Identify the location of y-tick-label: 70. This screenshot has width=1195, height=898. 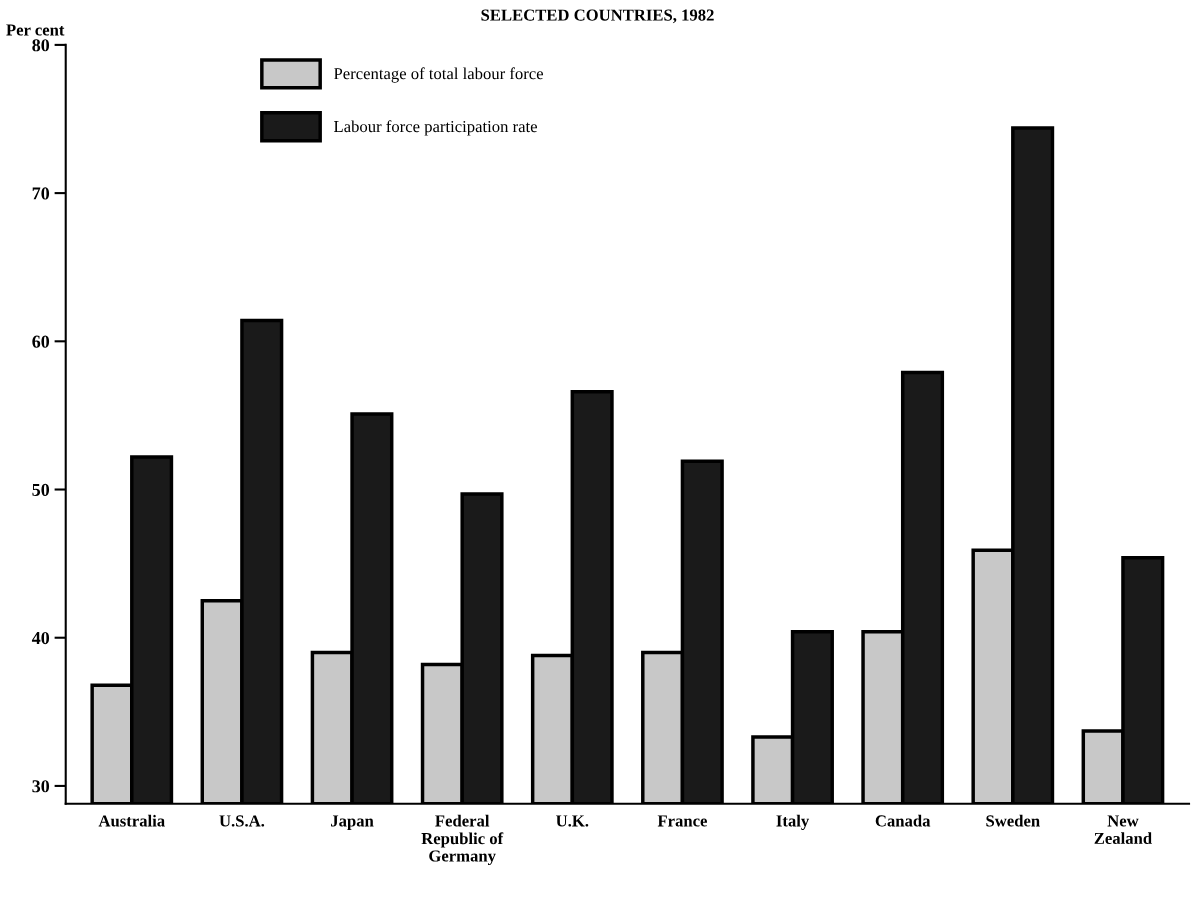
(41, 193).